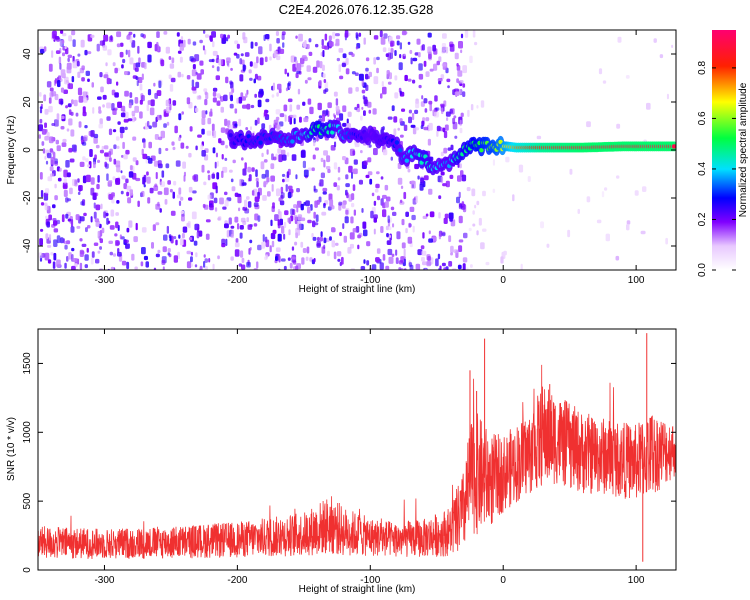 Image resolution: width=750 pixels, height=600 pixels. What do you see at coordinates (357, 589) in the screenshot?
I see `snr-x-axis-label: Height of straight line (km)` at bounding box center [357, 589].